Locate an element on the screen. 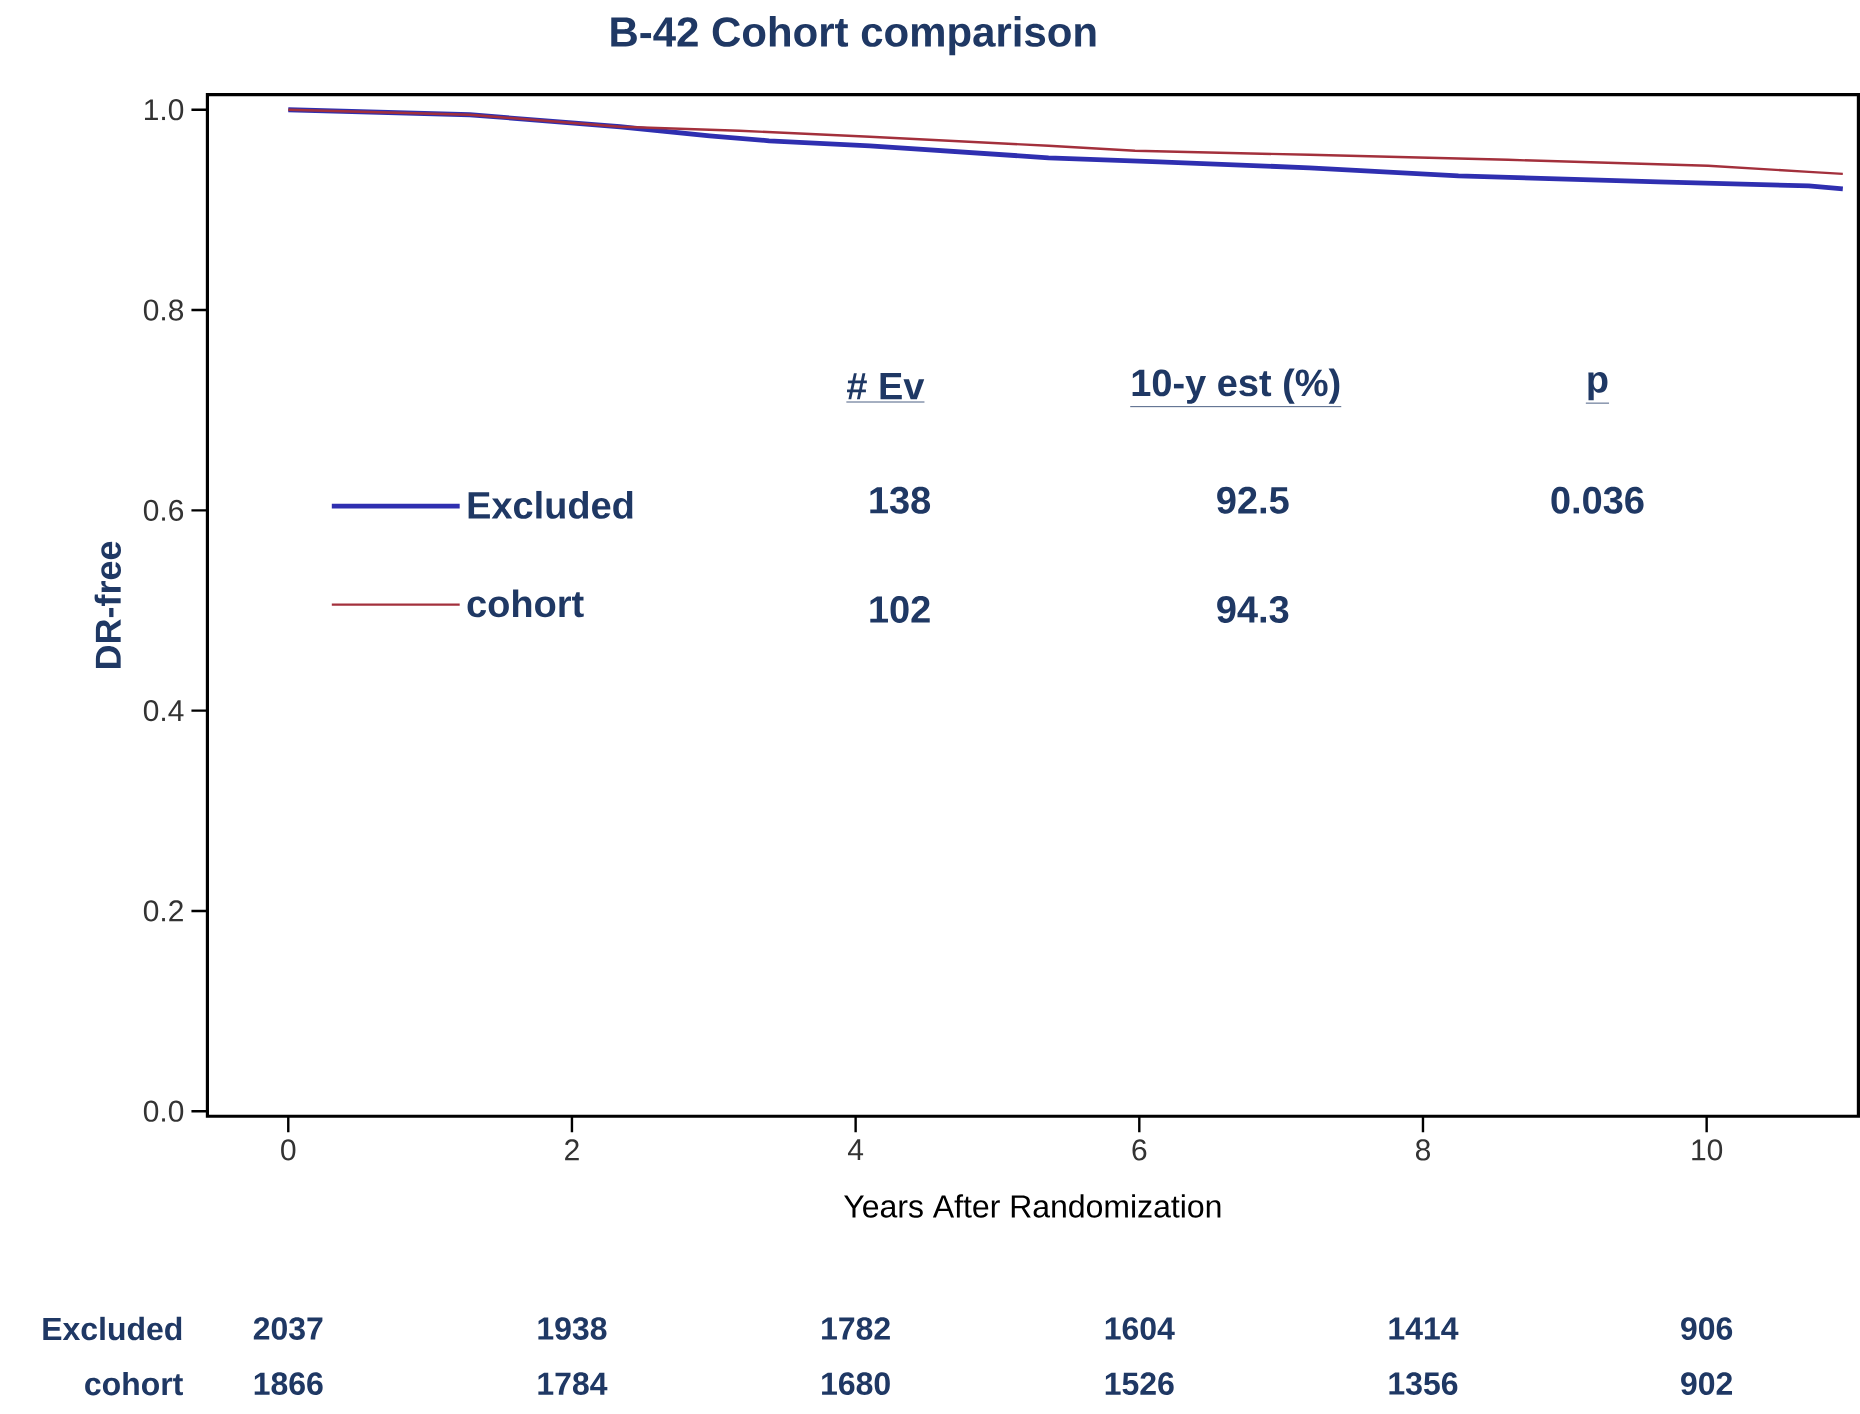 This screenshot has height=1414, width=1860. y-tick-label: 0.0 is located at coordinates (163, 1111).